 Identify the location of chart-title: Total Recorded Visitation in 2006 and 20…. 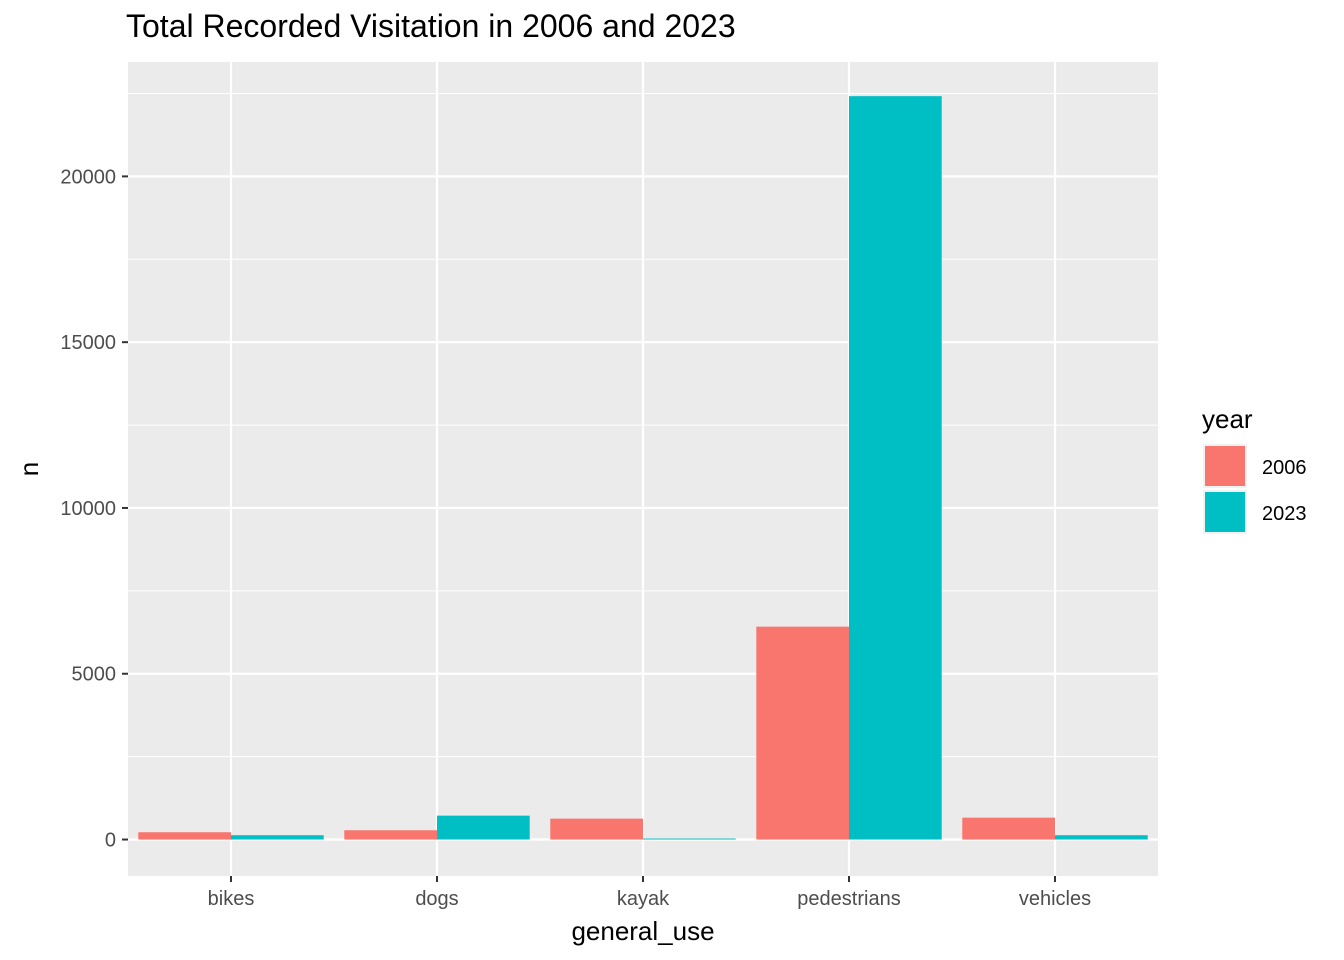
(431, 26).